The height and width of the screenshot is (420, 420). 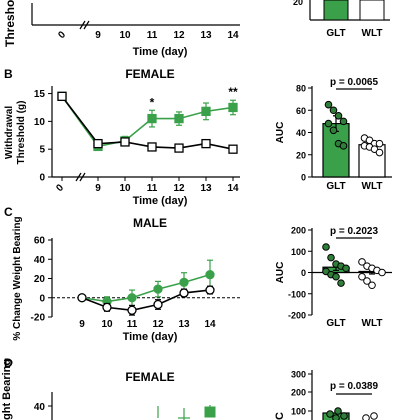 What do you see at coordinates (82, 324) in the screenshot?
I see `x-tick-label: 9` at bounding box center [82, 324].